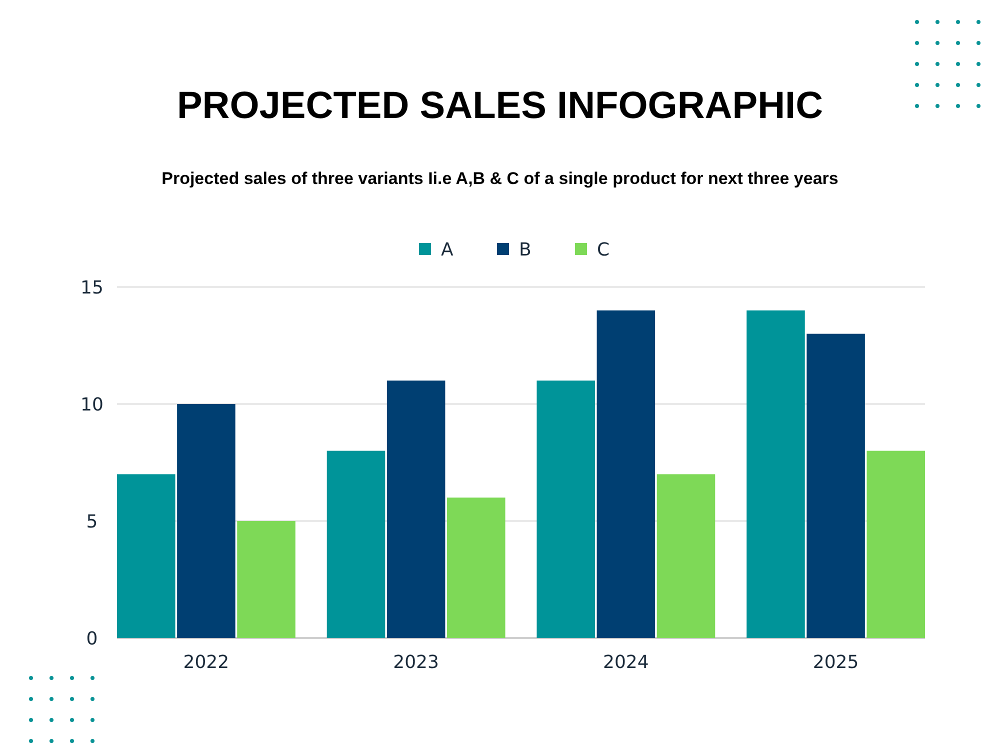  What do you see at coordinates (206, 662) in the screenshot?
I see `x-tick-label: 2022` at bounding box center [206, 662].